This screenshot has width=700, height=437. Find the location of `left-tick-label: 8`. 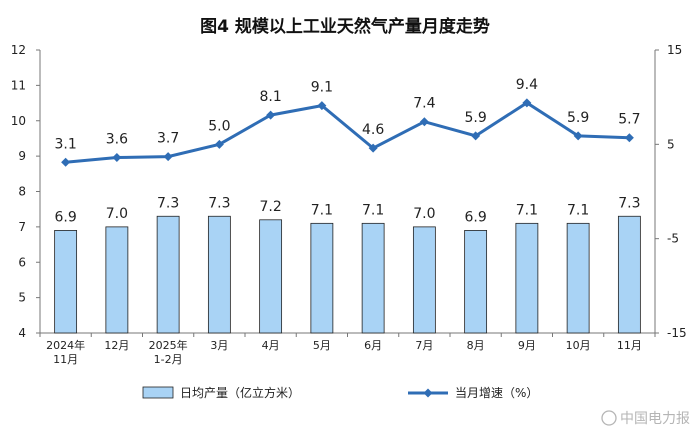

left-tick-label: 8 is located at coordinates (22, 192).